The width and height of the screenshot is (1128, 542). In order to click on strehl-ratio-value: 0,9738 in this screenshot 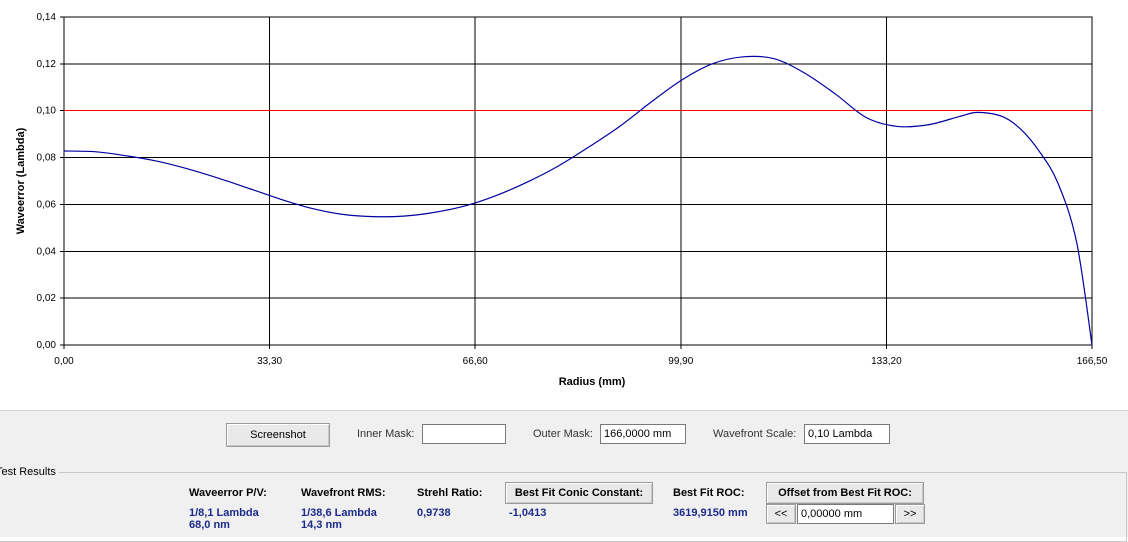, I will do `click(434, 513)`.